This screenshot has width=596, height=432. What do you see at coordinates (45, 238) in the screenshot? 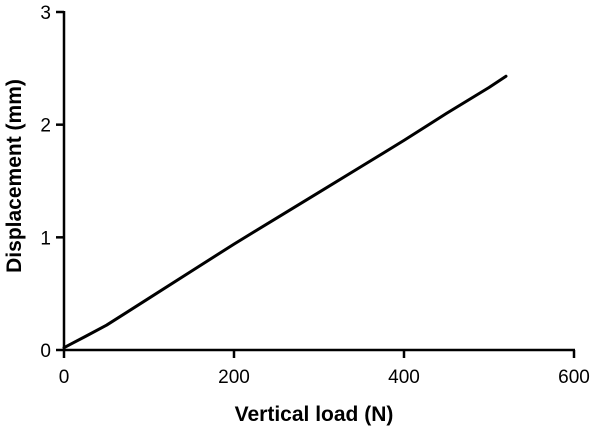
I see `y-tick-label: 1` at bounding box center [45, 238].